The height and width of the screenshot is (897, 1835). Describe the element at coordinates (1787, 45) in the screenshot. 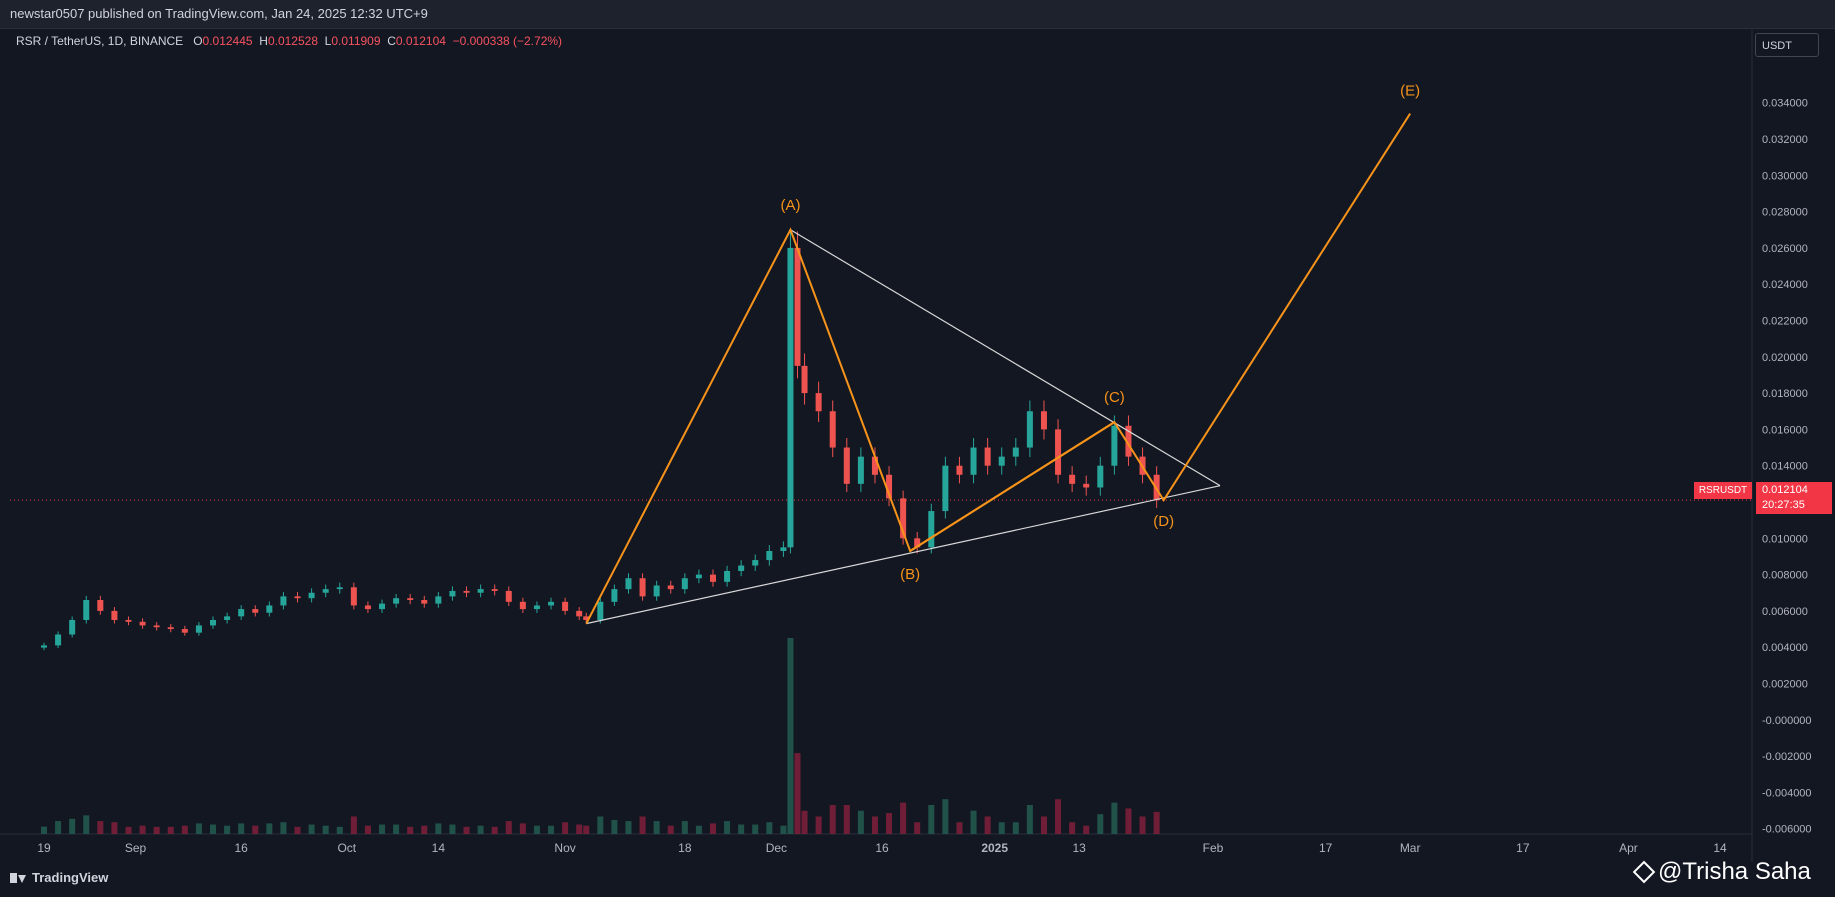

I see `currency-unit-button: USDT` at that location.